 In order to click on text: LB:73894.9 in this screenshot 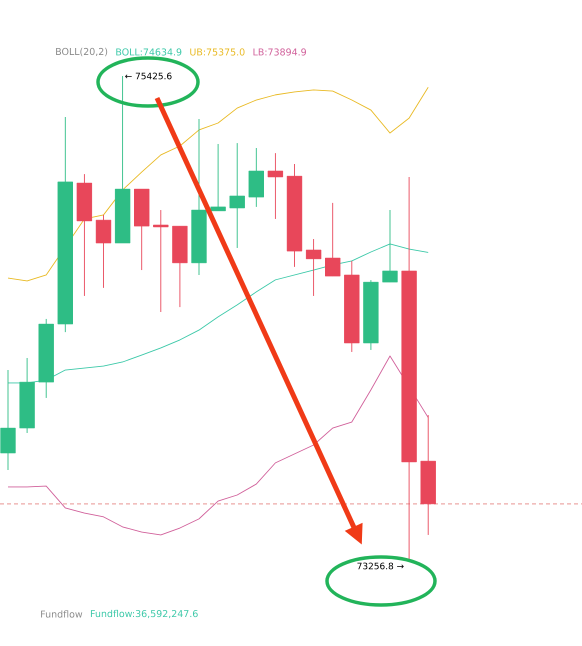, I will do `click(279, 52)`.